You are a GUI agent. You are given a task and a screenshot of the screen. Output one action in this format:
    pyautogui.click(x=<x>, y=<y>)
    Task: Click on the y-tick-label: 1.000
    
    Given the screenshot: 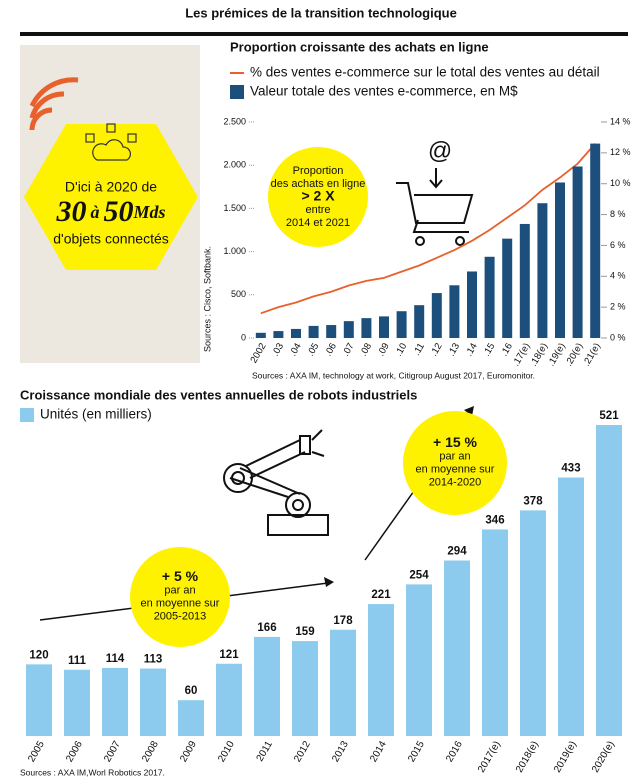 What is the action you would take?
    pyautogui.click(x=234, y=251)
    